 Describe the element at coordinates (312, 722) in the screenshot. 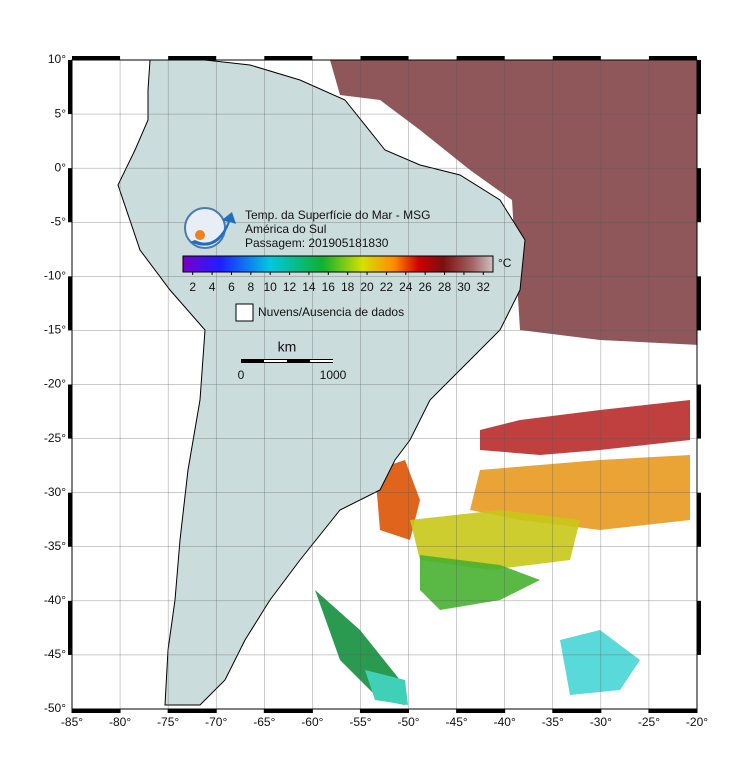

I see `x-tick-label: -60°` at that location.